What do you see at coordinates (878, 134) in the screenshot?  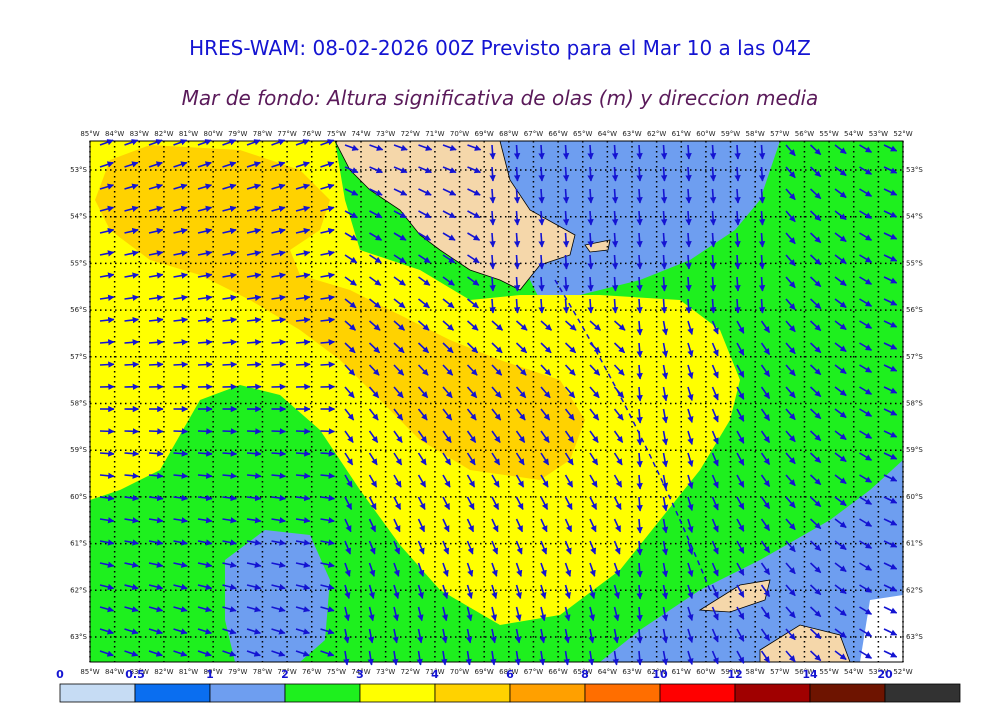 I see `lon-label: 53°W` at bounding box center [878, 134].